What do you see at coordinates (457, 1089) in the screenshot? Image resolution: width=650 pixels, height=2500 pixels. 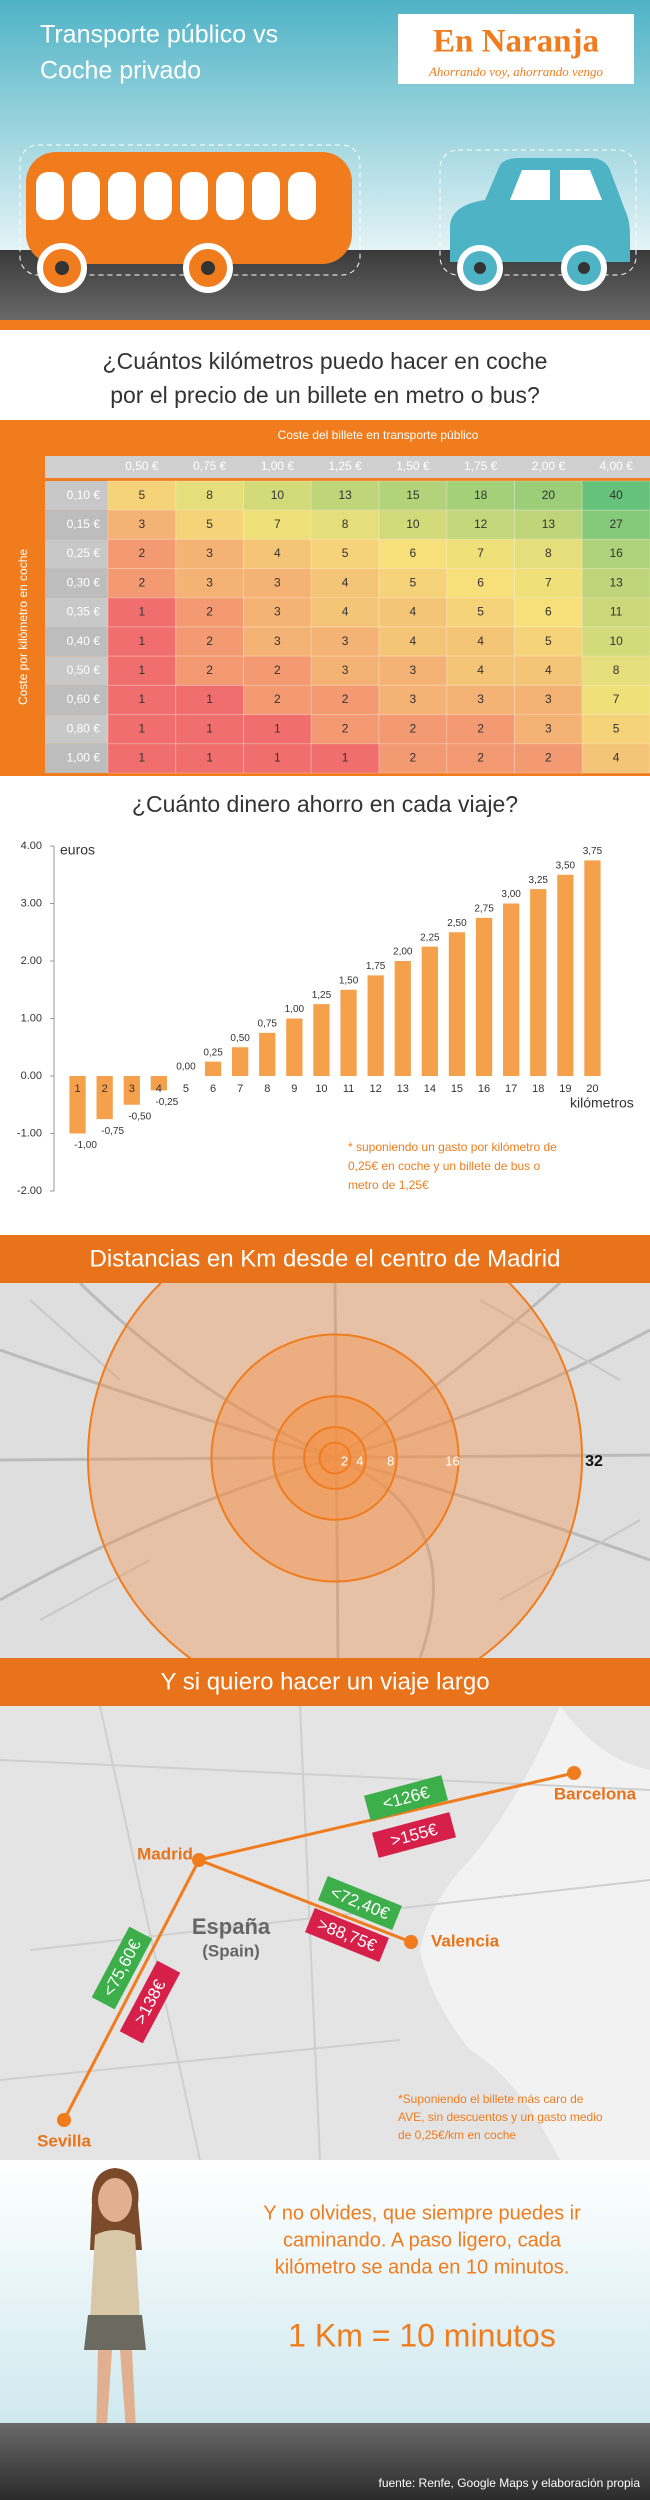 I see `x-tick-label: 15` at bounding box center [457, 1089].